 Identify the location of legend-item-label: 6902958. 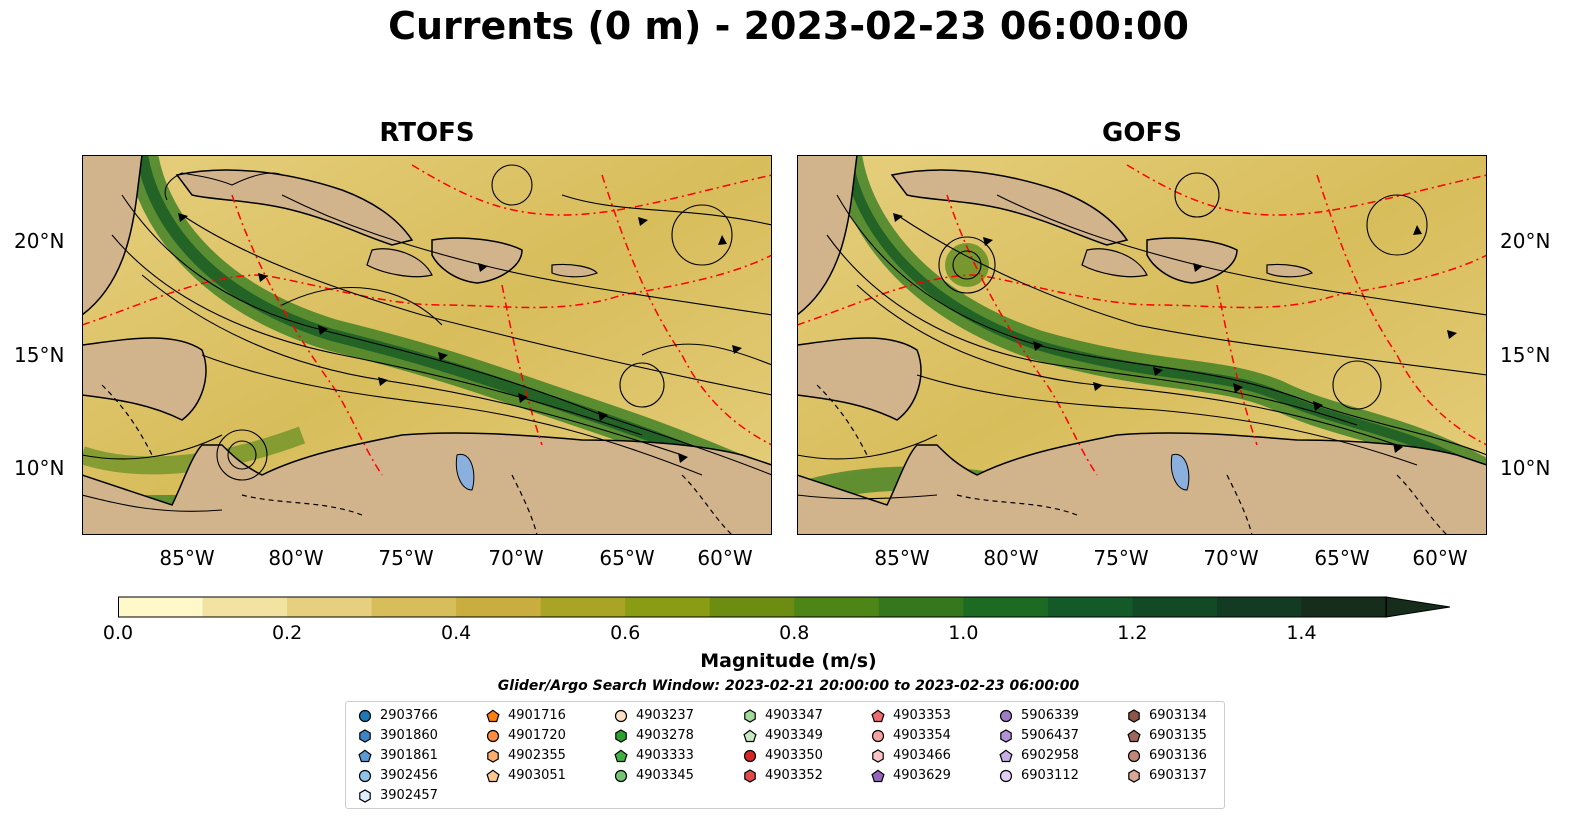
(1050, 755).